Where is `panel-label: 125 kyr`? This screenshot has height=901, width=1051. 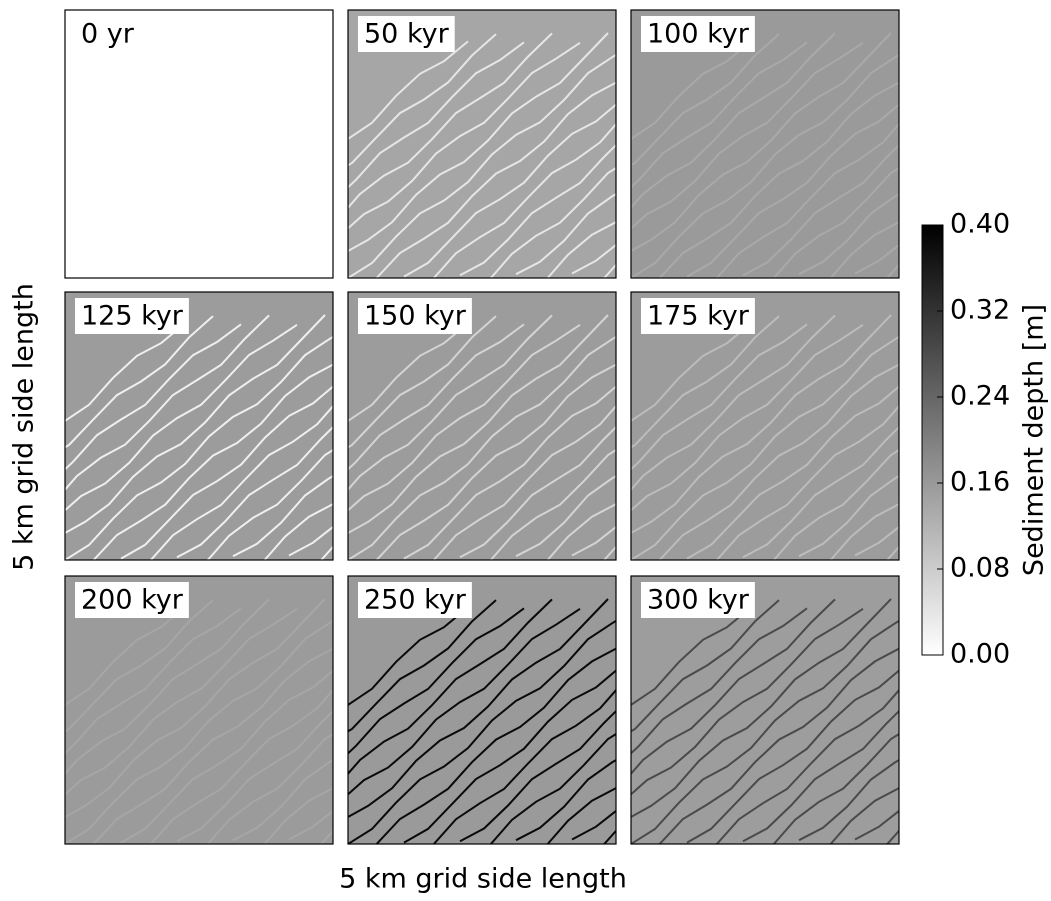 panel-label: 125 kyr is located at coordinates (132, 316).